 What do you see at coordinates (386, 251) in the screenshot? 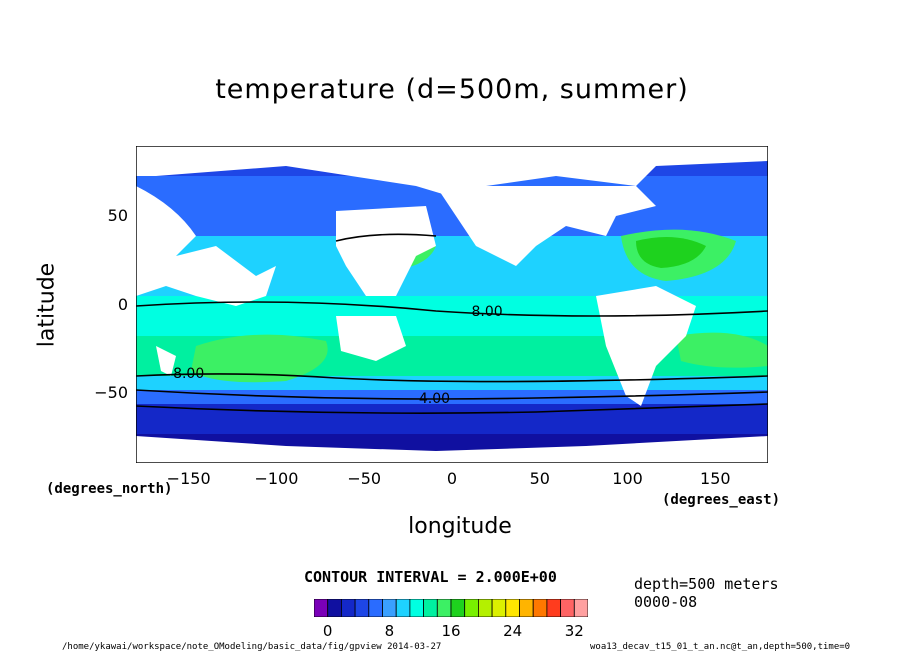
I see `land-africa` at bounding box center [386, 251].